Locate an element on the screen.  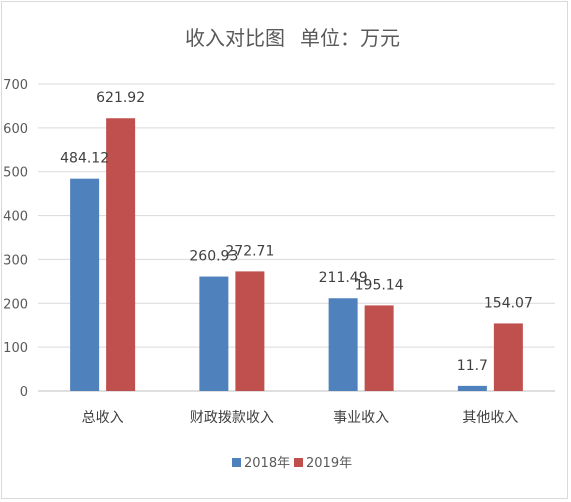
legend-swatch-2018年 is located at coordinates (236, 462).